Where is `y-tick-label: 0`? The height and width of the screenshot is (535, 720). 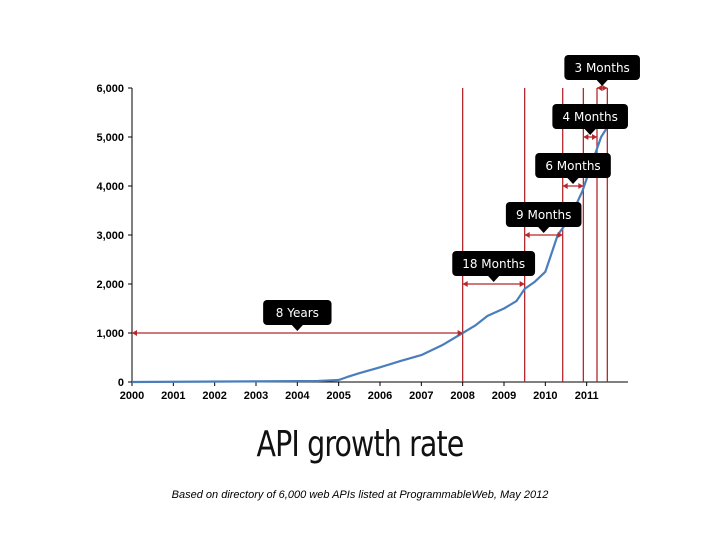
y-tick-label: 0 is located at coordinates (121, 383).